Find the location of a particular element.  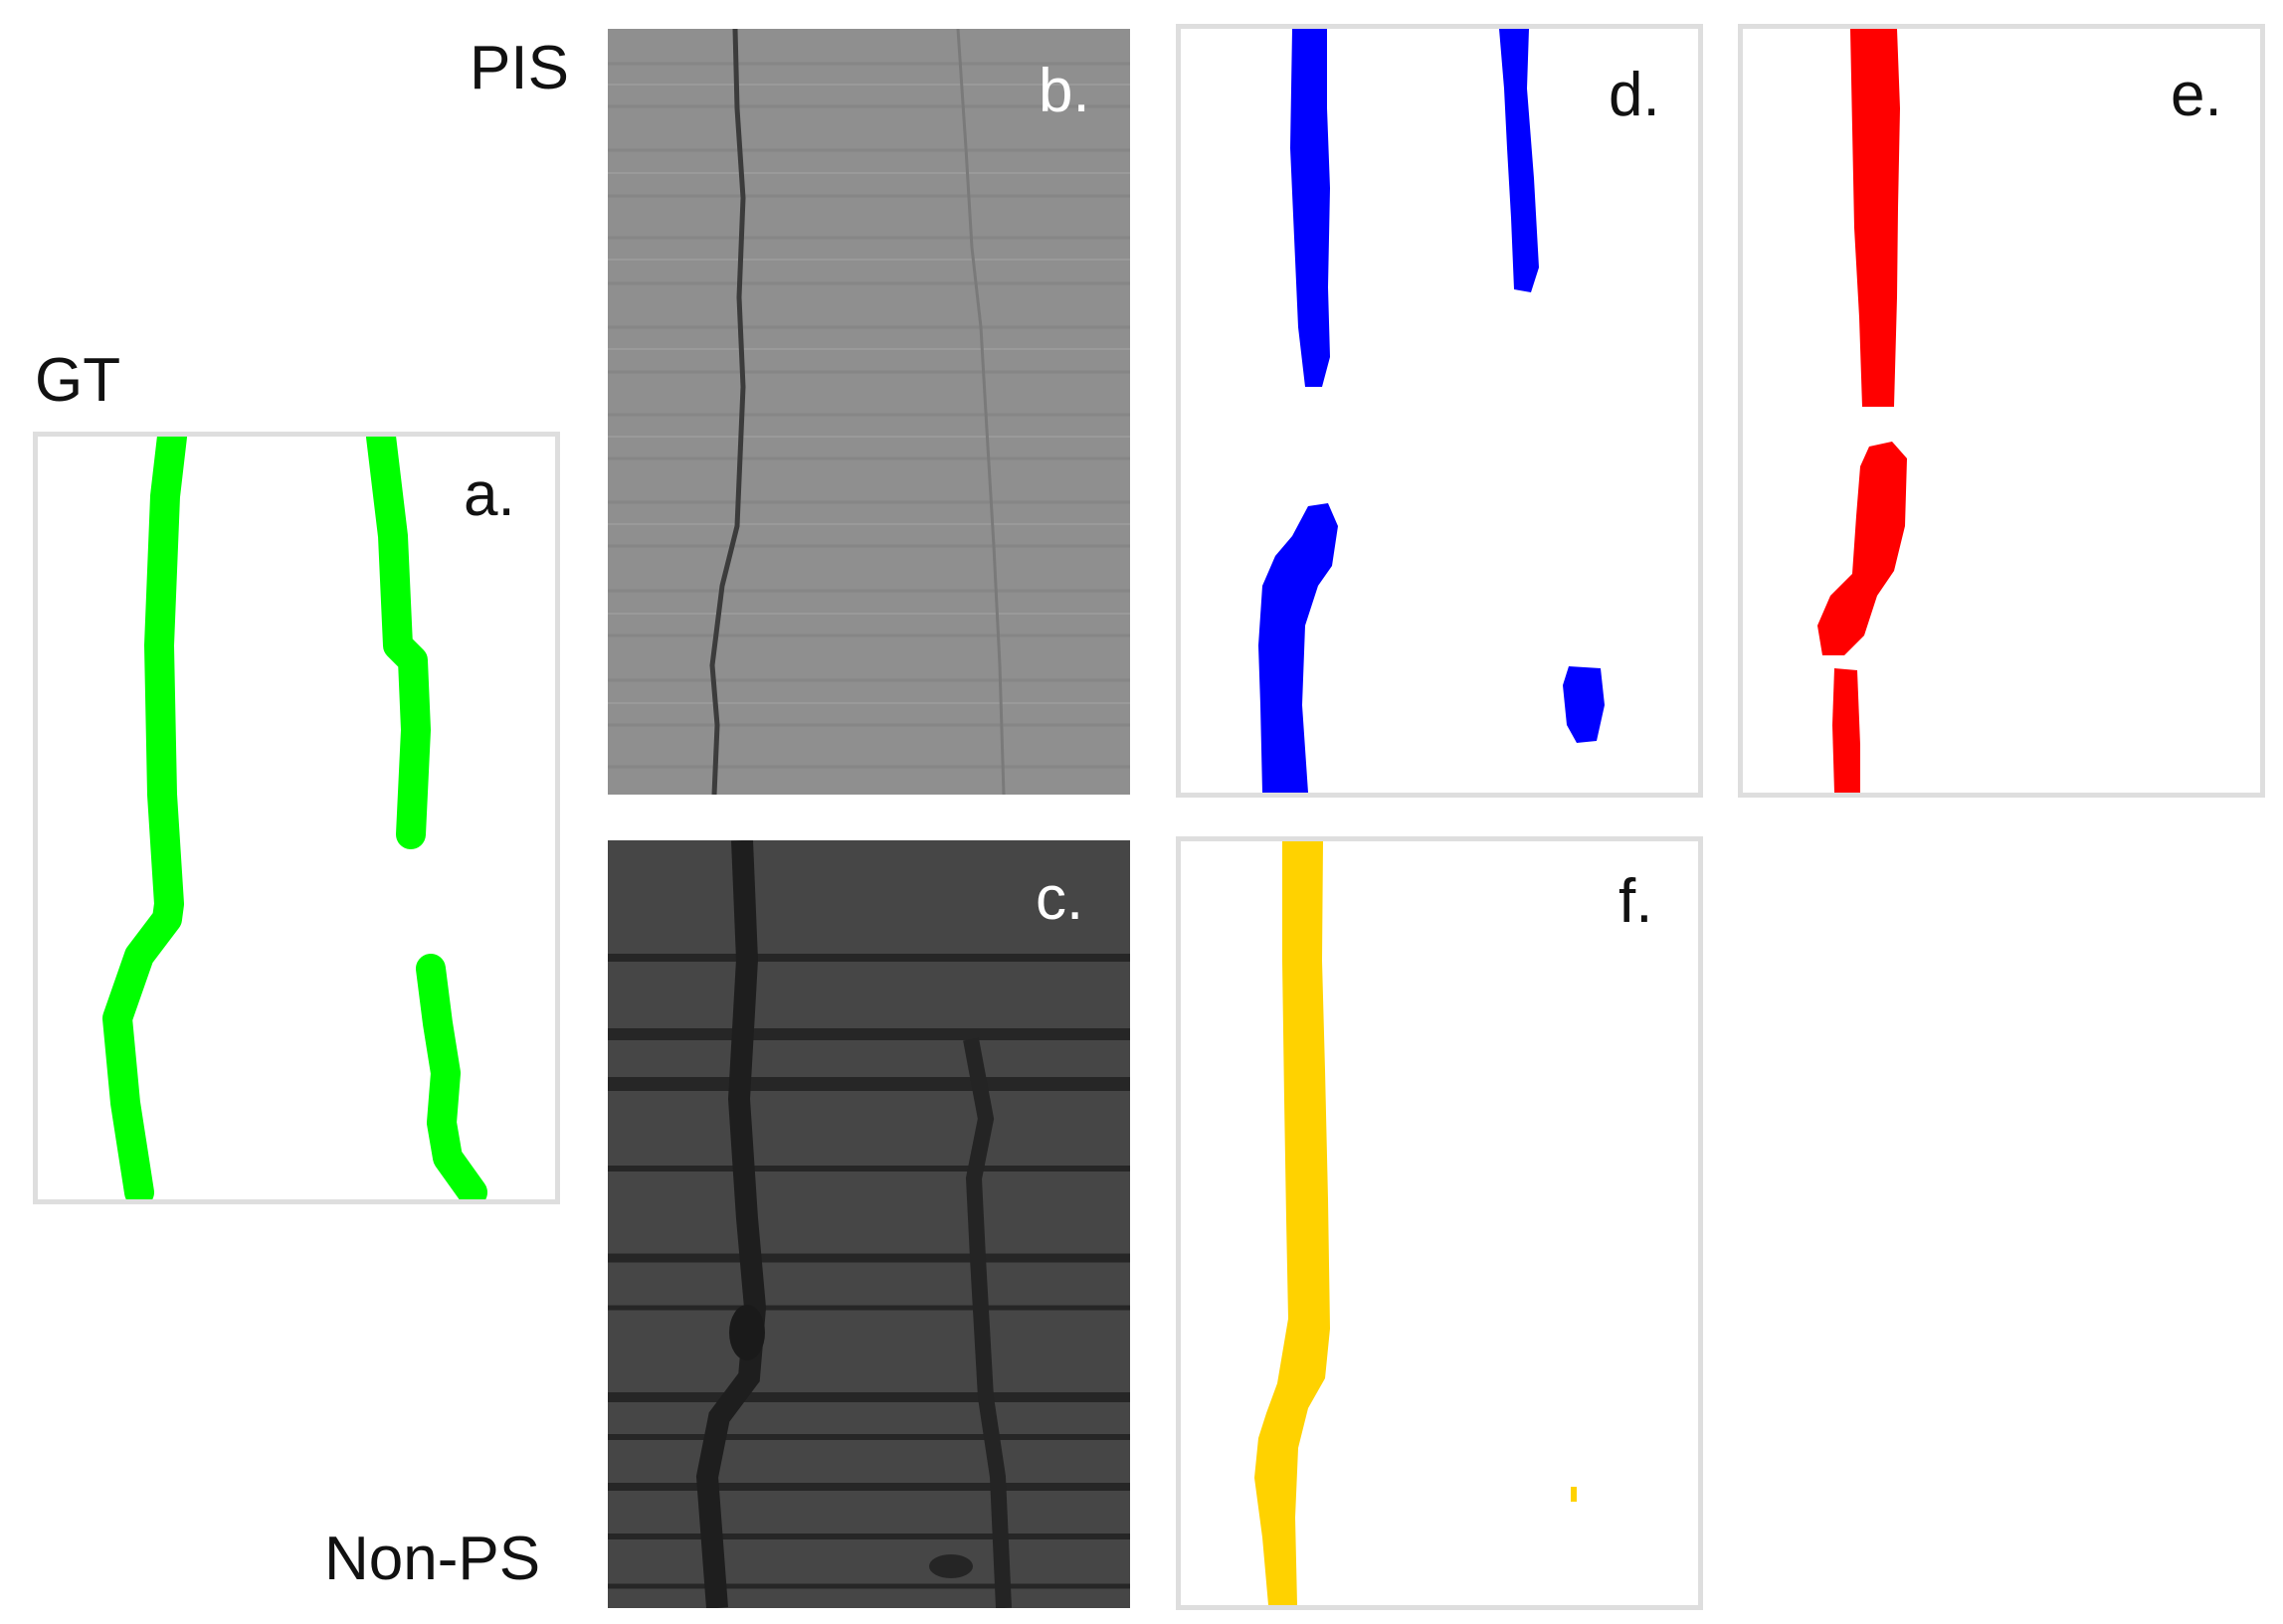

panel-b-pis-image: b. is located at coordinates (869, 412).